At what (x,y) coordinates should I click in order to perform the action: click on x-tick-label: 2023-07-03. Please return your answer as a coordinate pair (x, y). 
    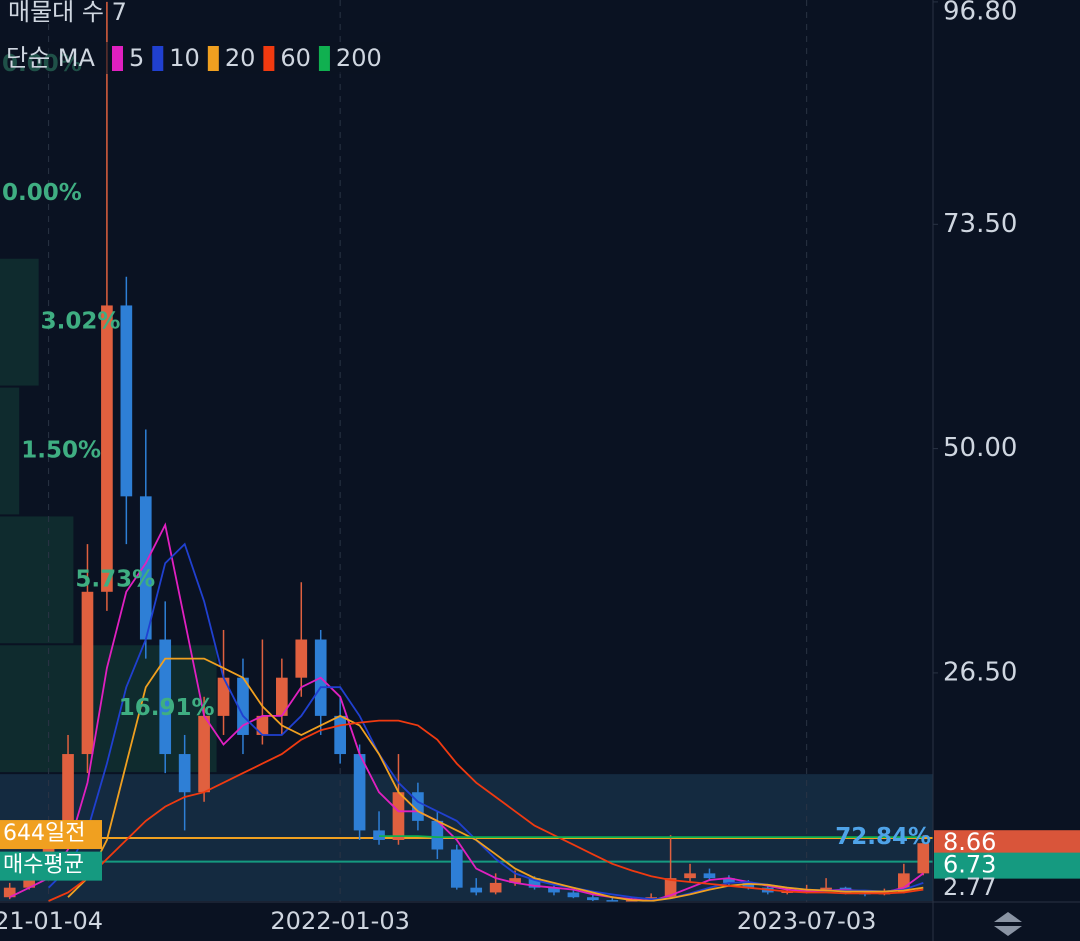
    Looking at the image, I should click on (806, 921).